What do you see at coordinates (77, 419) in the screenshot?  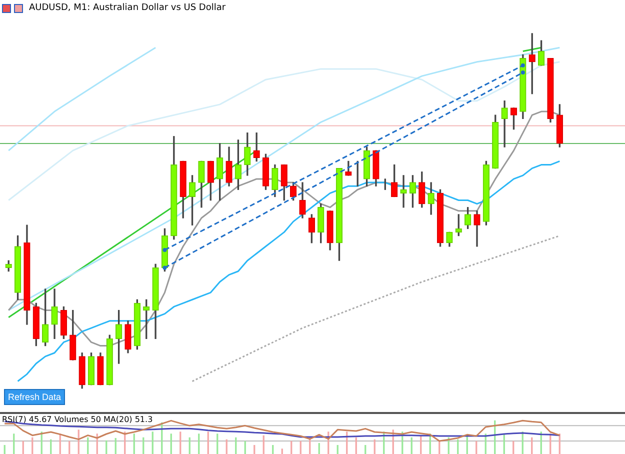 I see `chart-title: RSI(7) 45.67 Volumes 50 MA(20) 51.3` at bounding box center [77, 419].